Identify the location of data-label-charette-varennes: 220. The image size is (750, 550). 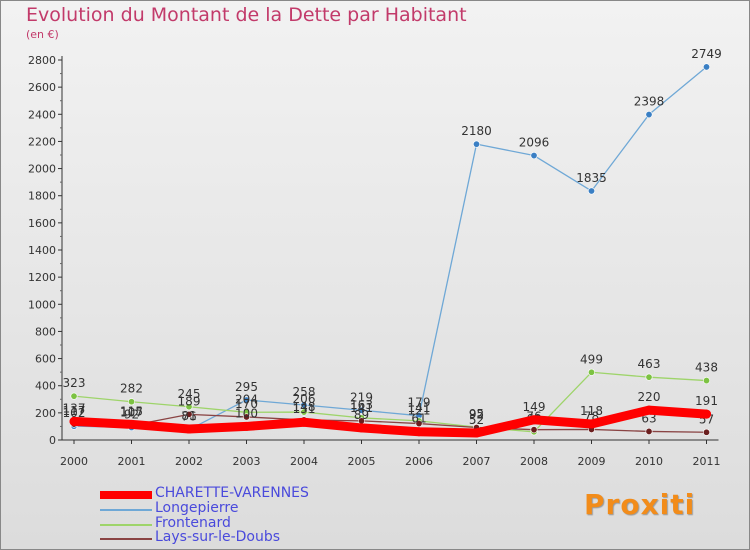
(649, 397).